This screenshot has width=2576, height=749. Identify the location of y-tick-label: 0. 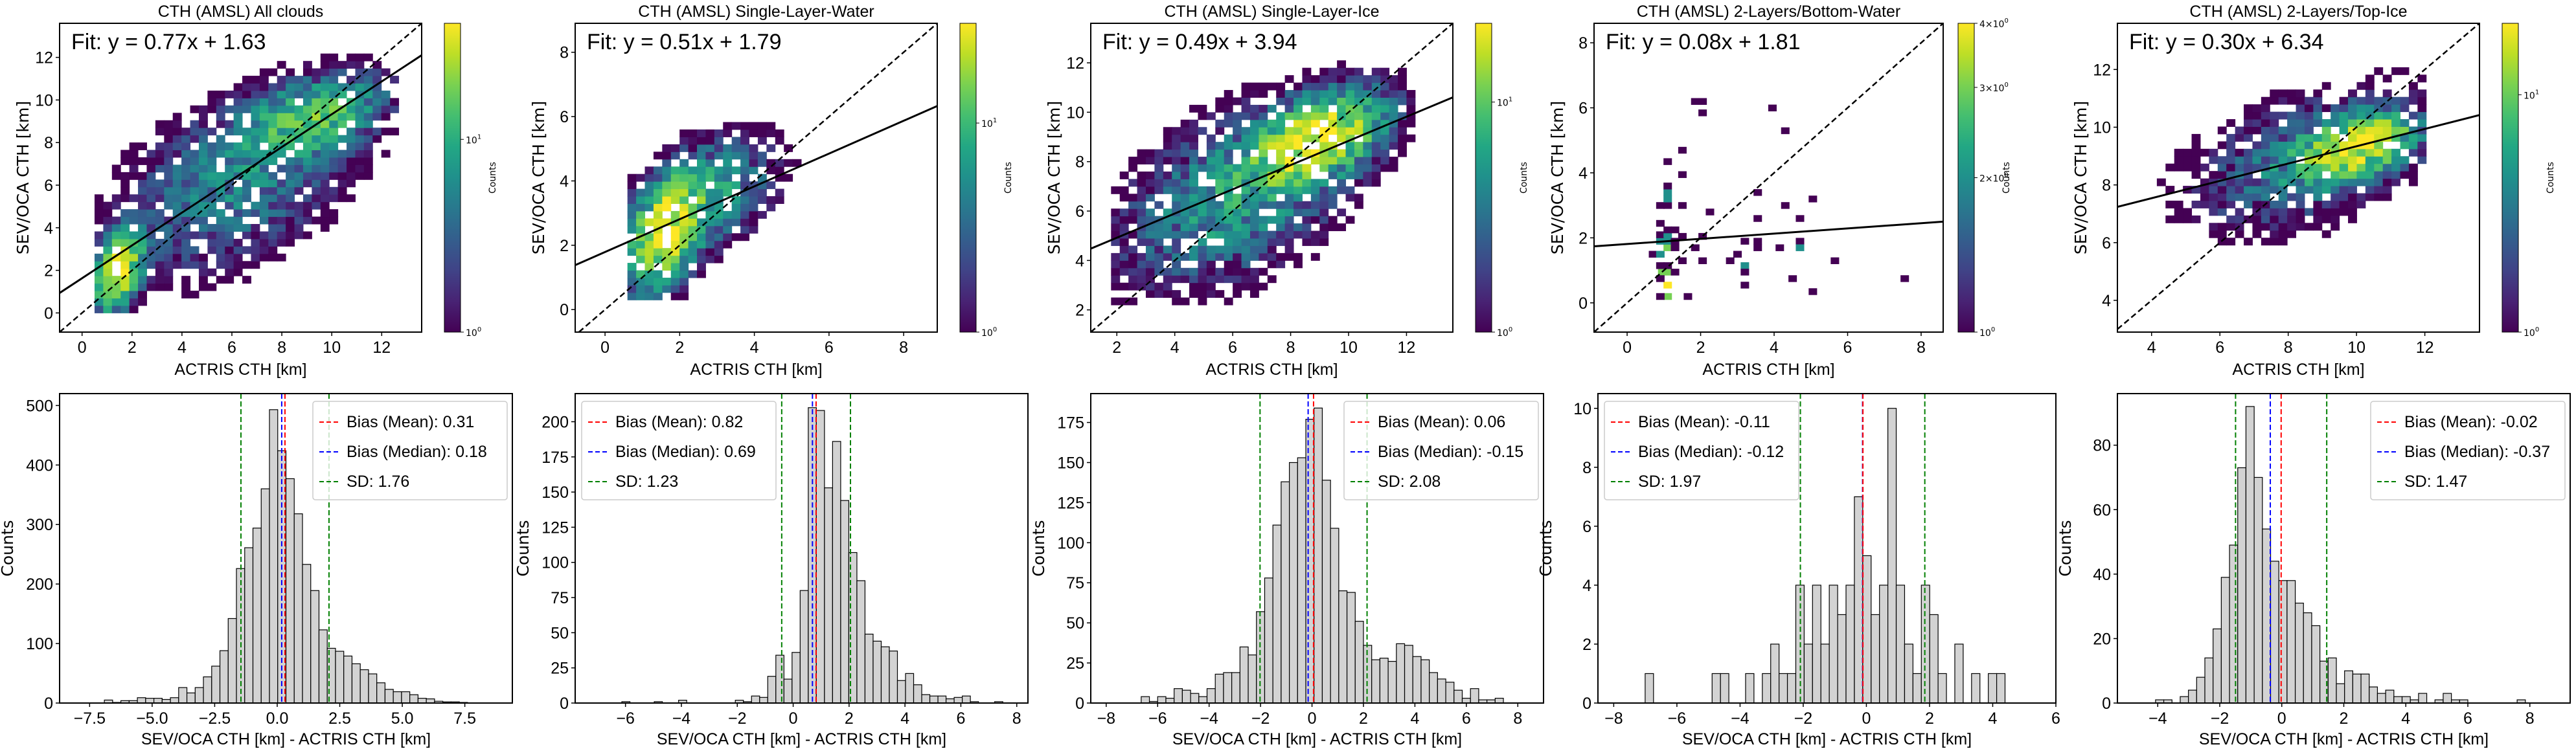
(49, 313).